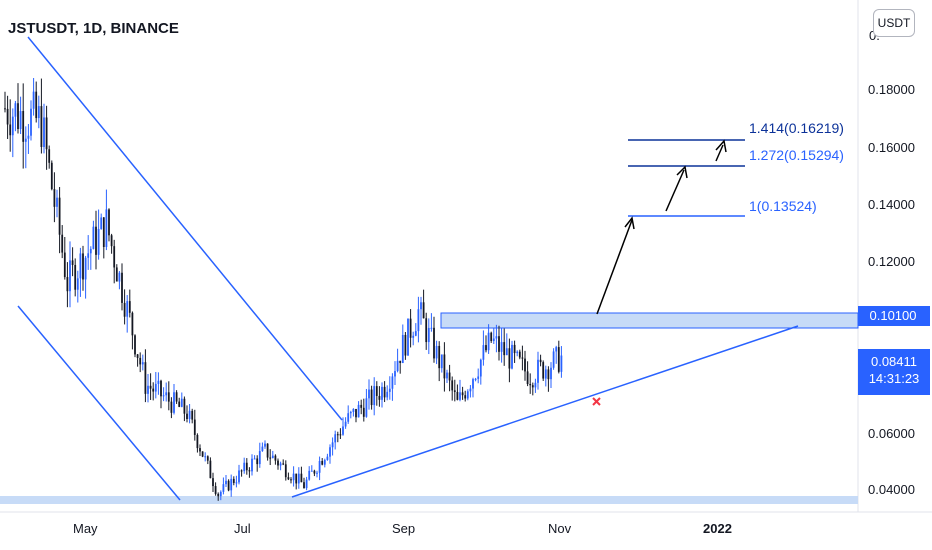 The height and width of the screenshot is (550, 932). I want to click on time-axis: May Jul Sep Nov 2022, so click(402, 528).